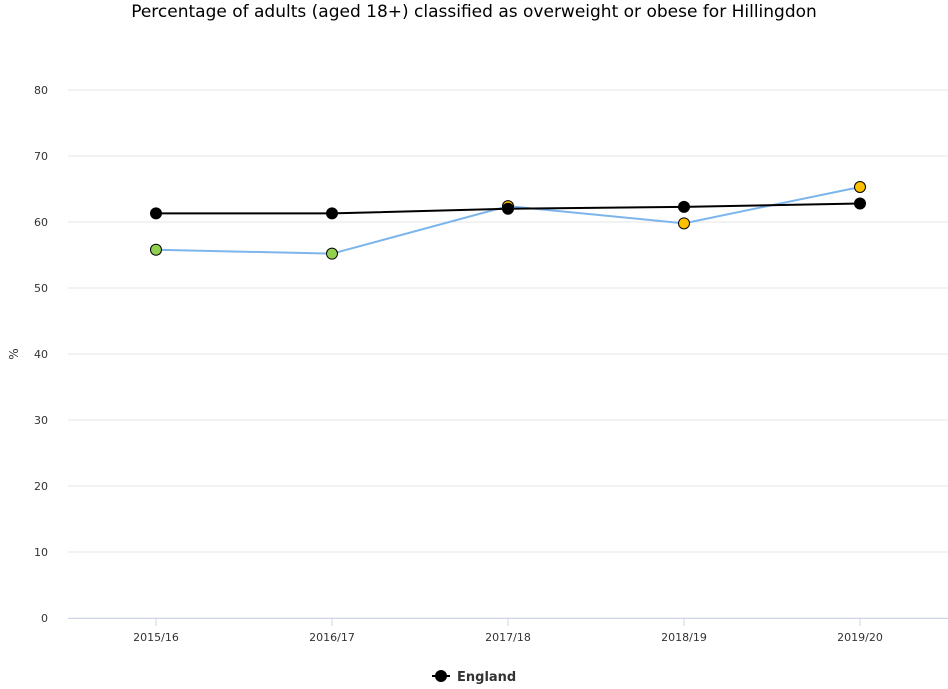 Image resolution: width=948 pixels, height=689 pixels. What do you see at coordinates (860, 637) in the screenshot?
I see `x-tick-label: 2019/20` at bounding box center [860, 637].